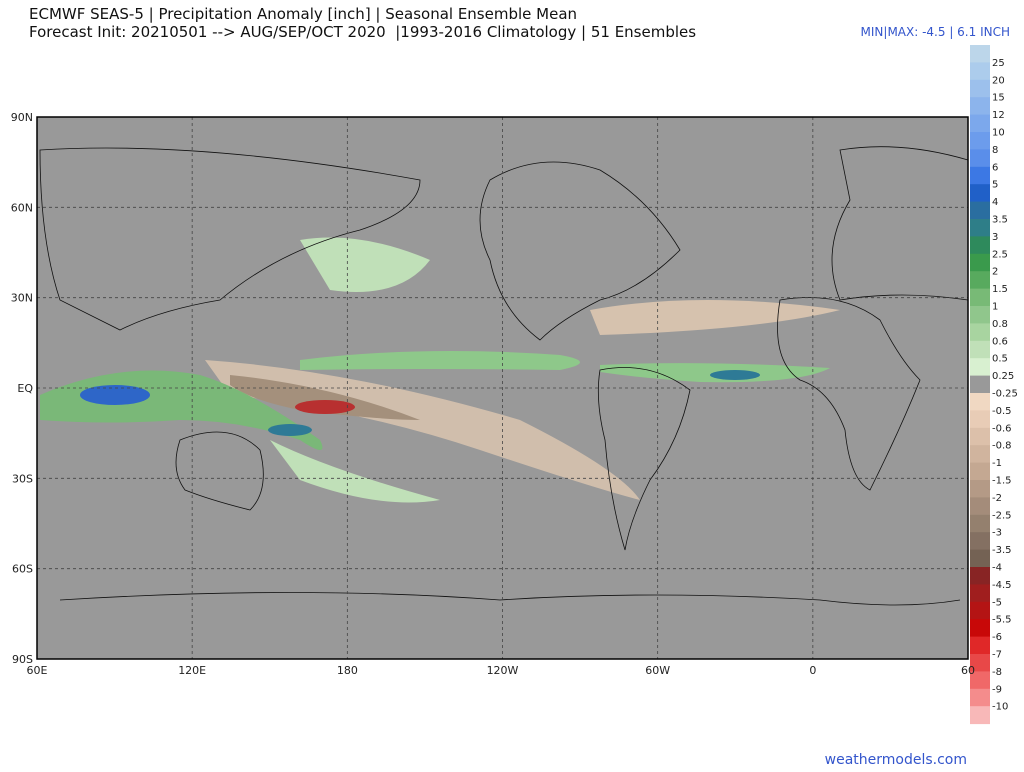 The width and height of the screenshot is (1024, 772). I want to click on colorbar-label: -7, so click(997, 655).